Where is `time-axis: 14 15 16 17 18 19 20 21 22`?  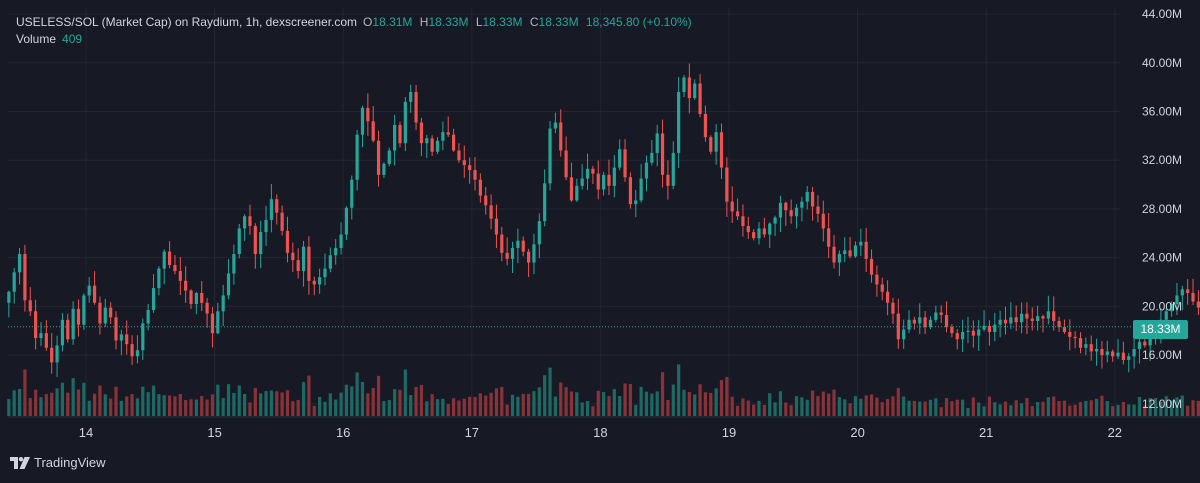
time-axis: 14 15 16 17 18 19 20 21 22 is located at coordinates (604, 428).